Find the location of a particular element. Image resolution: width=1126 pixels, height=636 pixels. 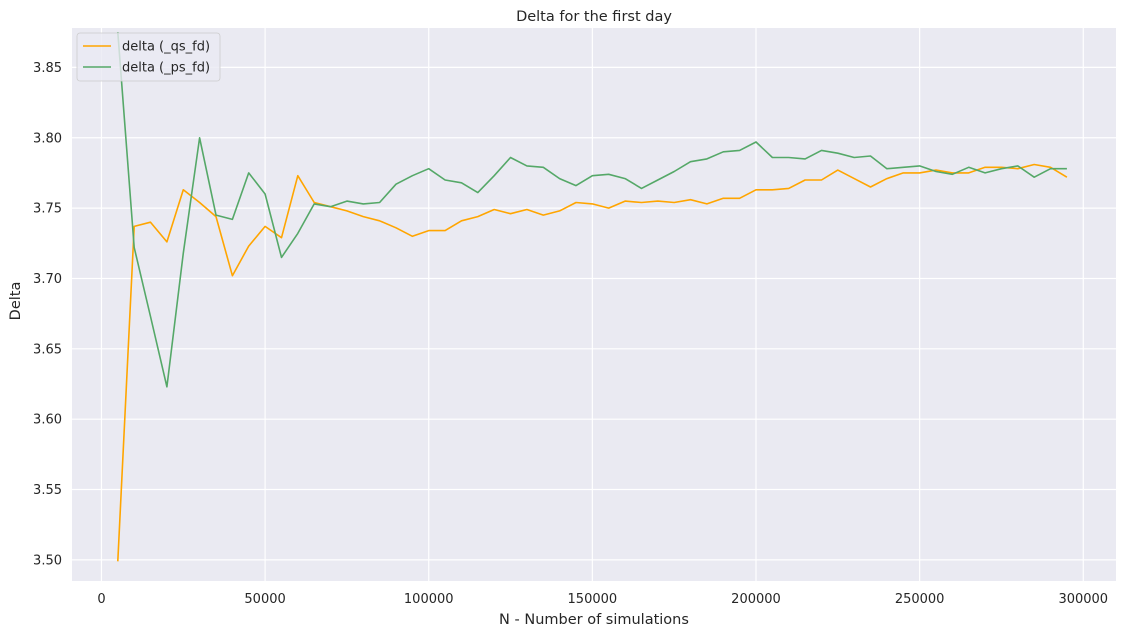

x-tick-label: 100000 is located at coordinates (429, 599).